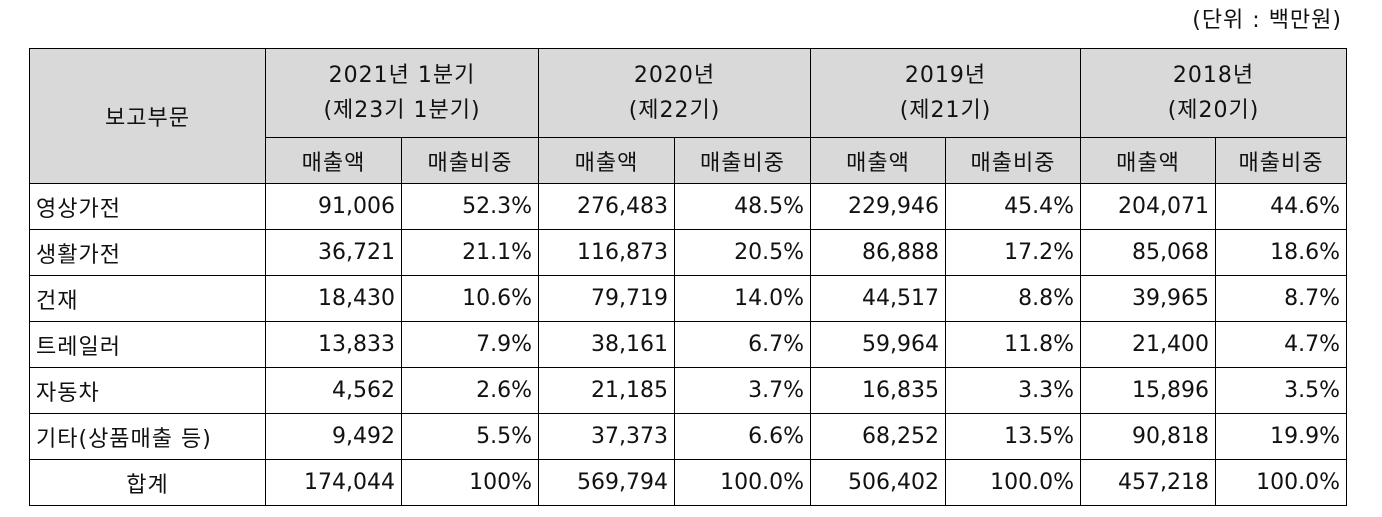  Describe the element at coordinates (470, 482) in the screenshot. I see `total-sales-share-cell: 100%` at that location.